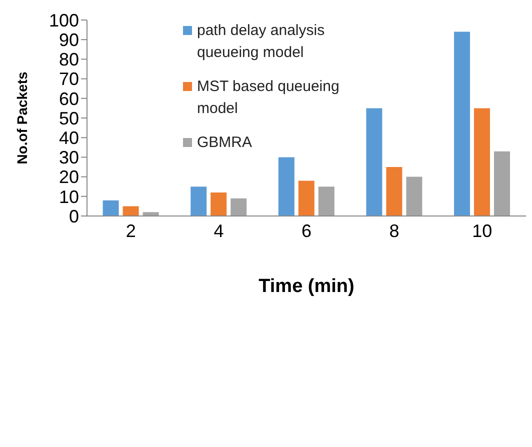 The image size is (532, 447). Describe the element at coordinates (63, 20) in the screenshot. I see `y-tick-label: 100` at that location.